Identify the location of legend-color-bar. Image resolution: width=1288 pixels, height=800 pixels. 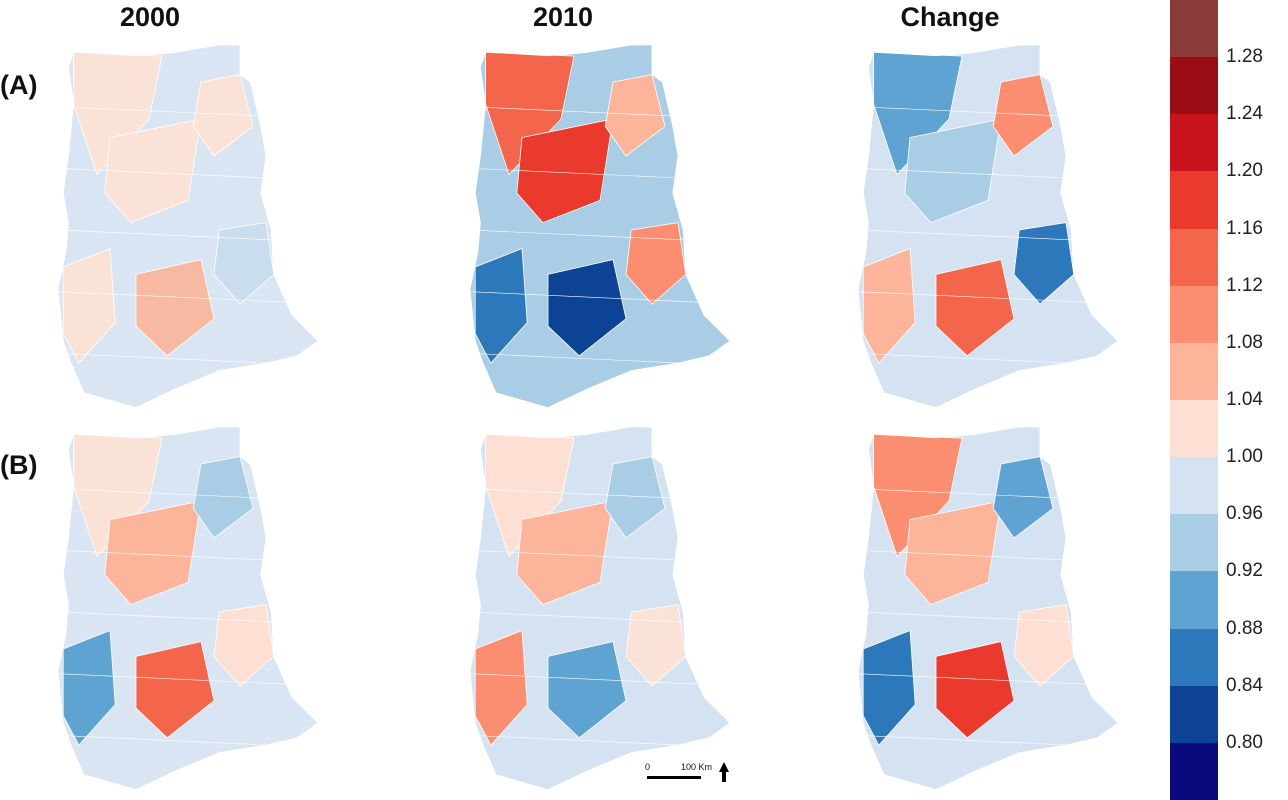
(1194, 400).